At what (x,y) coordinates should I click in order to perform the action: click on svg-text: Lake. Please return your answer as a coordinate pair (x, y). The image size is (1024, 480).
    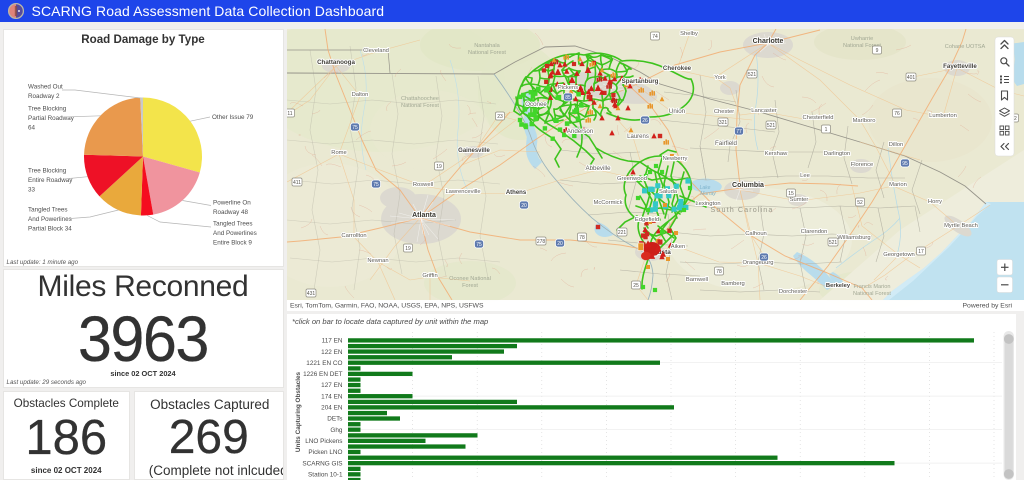
    Looking at the image, I should click on (705, 188).